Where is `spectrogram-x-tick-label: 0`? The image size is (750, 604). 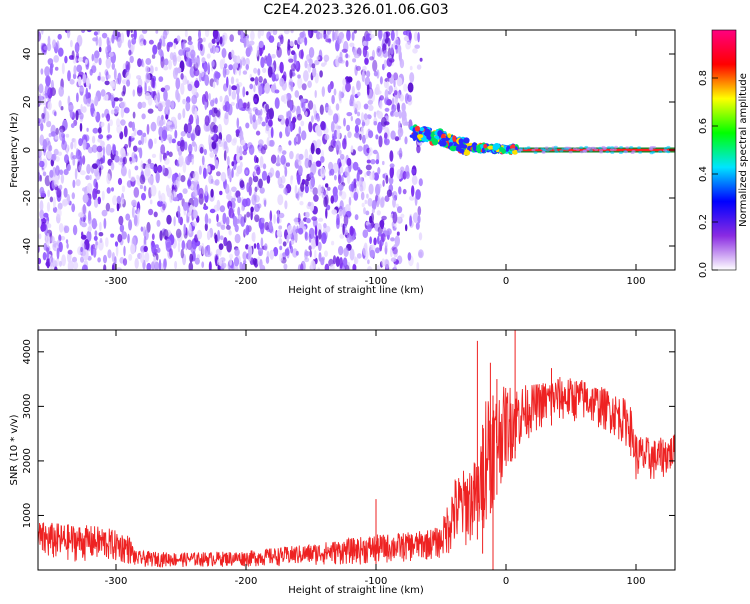 spectrogram-x-tick-label: 0 is located at coordinates (506, 281).